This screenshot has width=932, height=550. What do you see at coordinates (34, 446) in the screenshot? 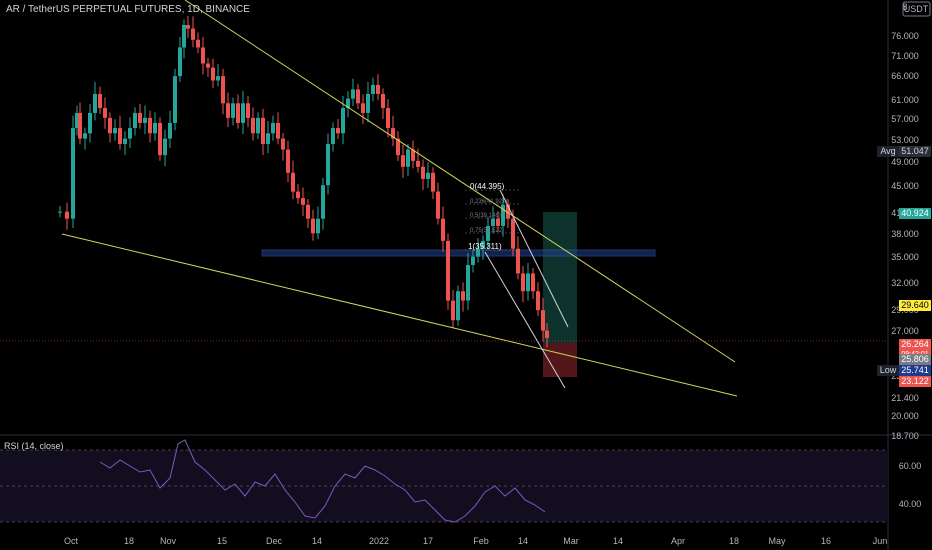
I see `rsi-label: RSI (14, close)` at bounding box center [34, 446].